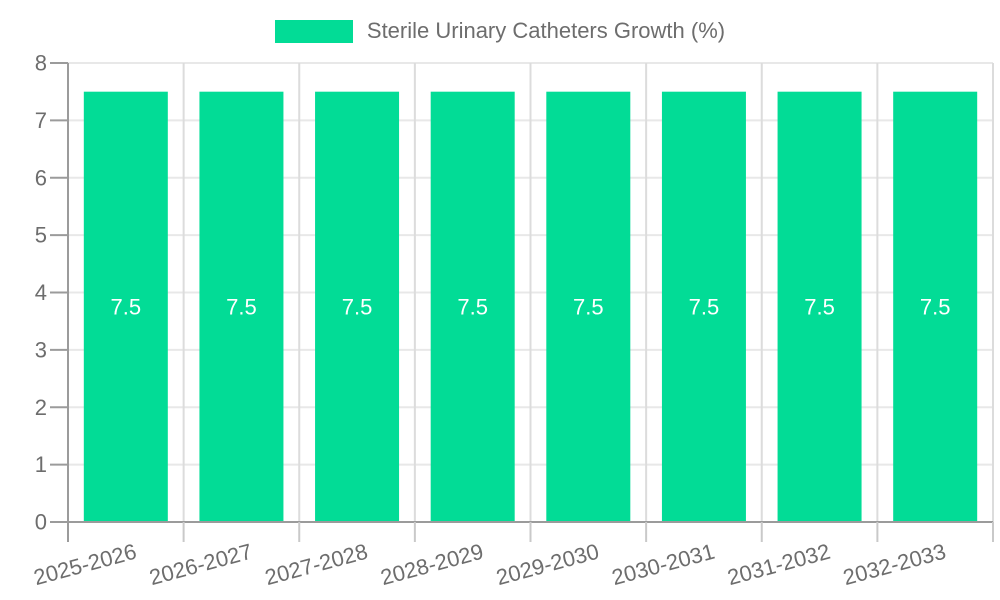 The image size is (1000, 600). I want to click on x-tick-label: 2028-2029, so click(432, 564).